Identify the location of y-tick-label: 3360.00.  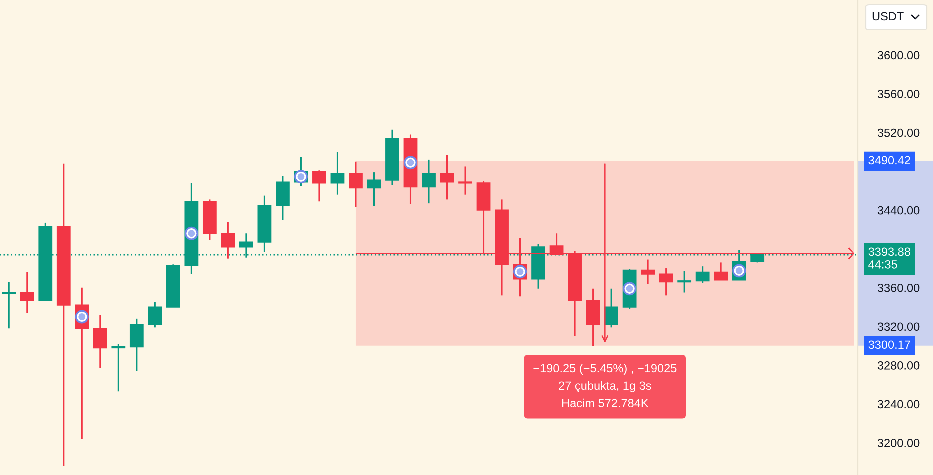
(899, 288).